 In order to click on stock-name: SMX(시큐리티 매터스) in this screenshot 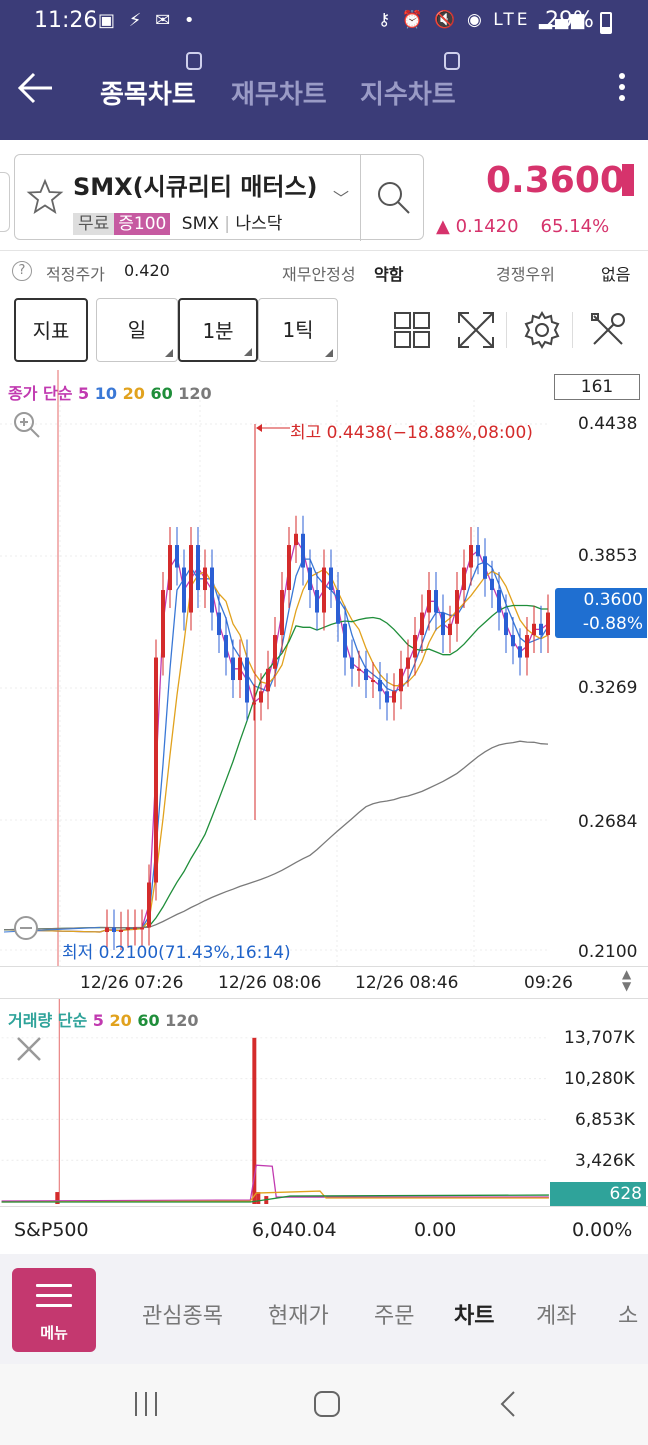, I will do `click(195, 187)`.